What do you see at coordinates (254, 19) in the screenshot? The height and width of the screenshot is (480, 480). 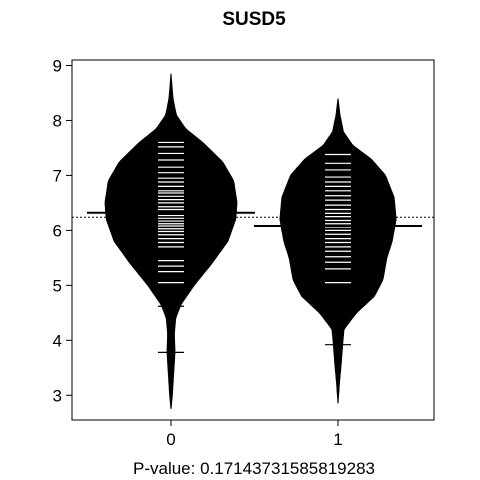 I see `chart-title: SUSD5` at bounding box center [254, 19].